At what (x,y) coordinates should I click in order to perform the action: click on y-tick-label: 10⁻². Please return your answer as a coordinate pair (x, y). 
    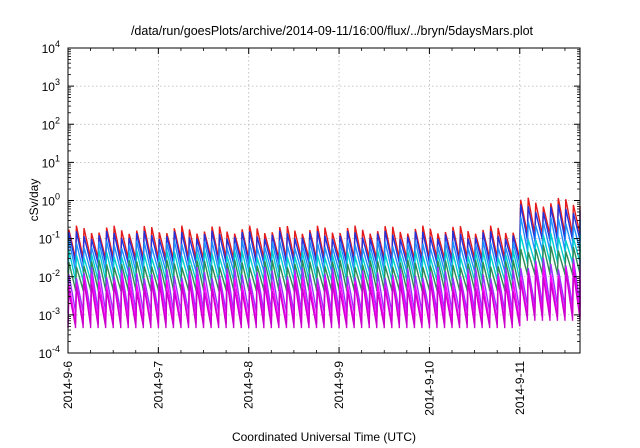
    Looking at the image, I should click on (49, 276).